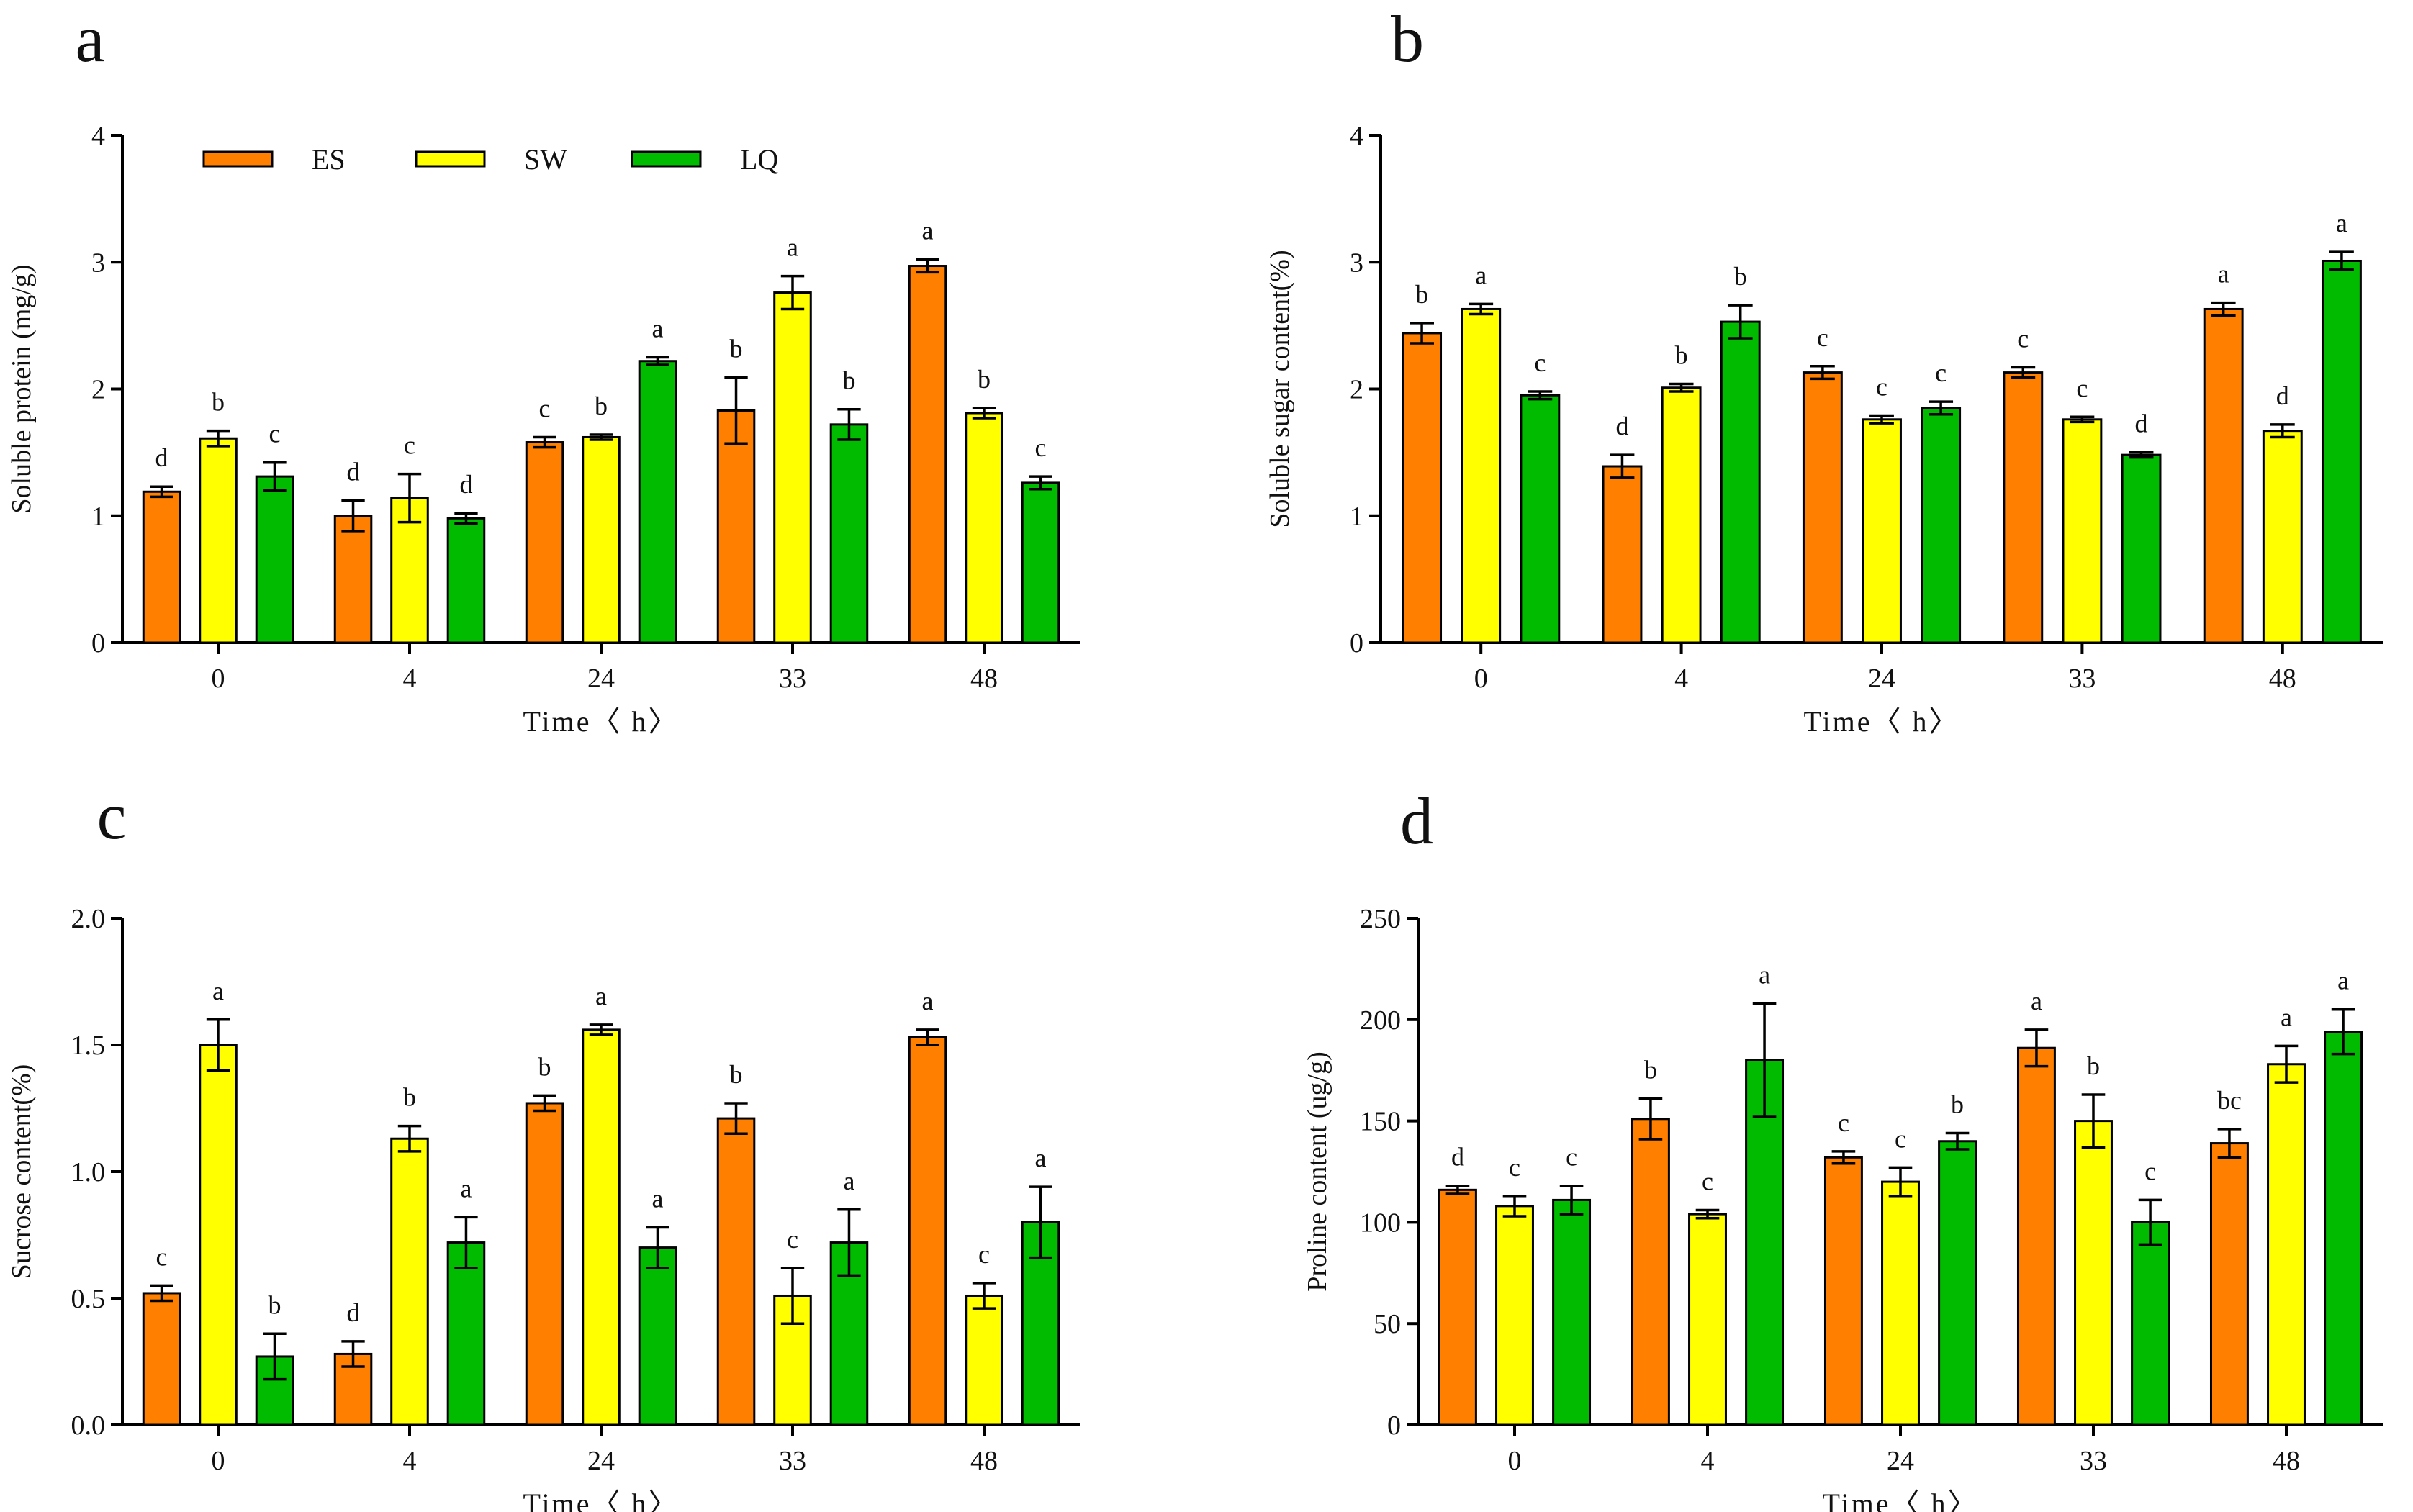 This screenshot has height=1512, width=2413. What do you see at coordinates (88, 1426) in the screenshot?
I see `y-tick-label: 0.0` at bounding box center [88, 1426].